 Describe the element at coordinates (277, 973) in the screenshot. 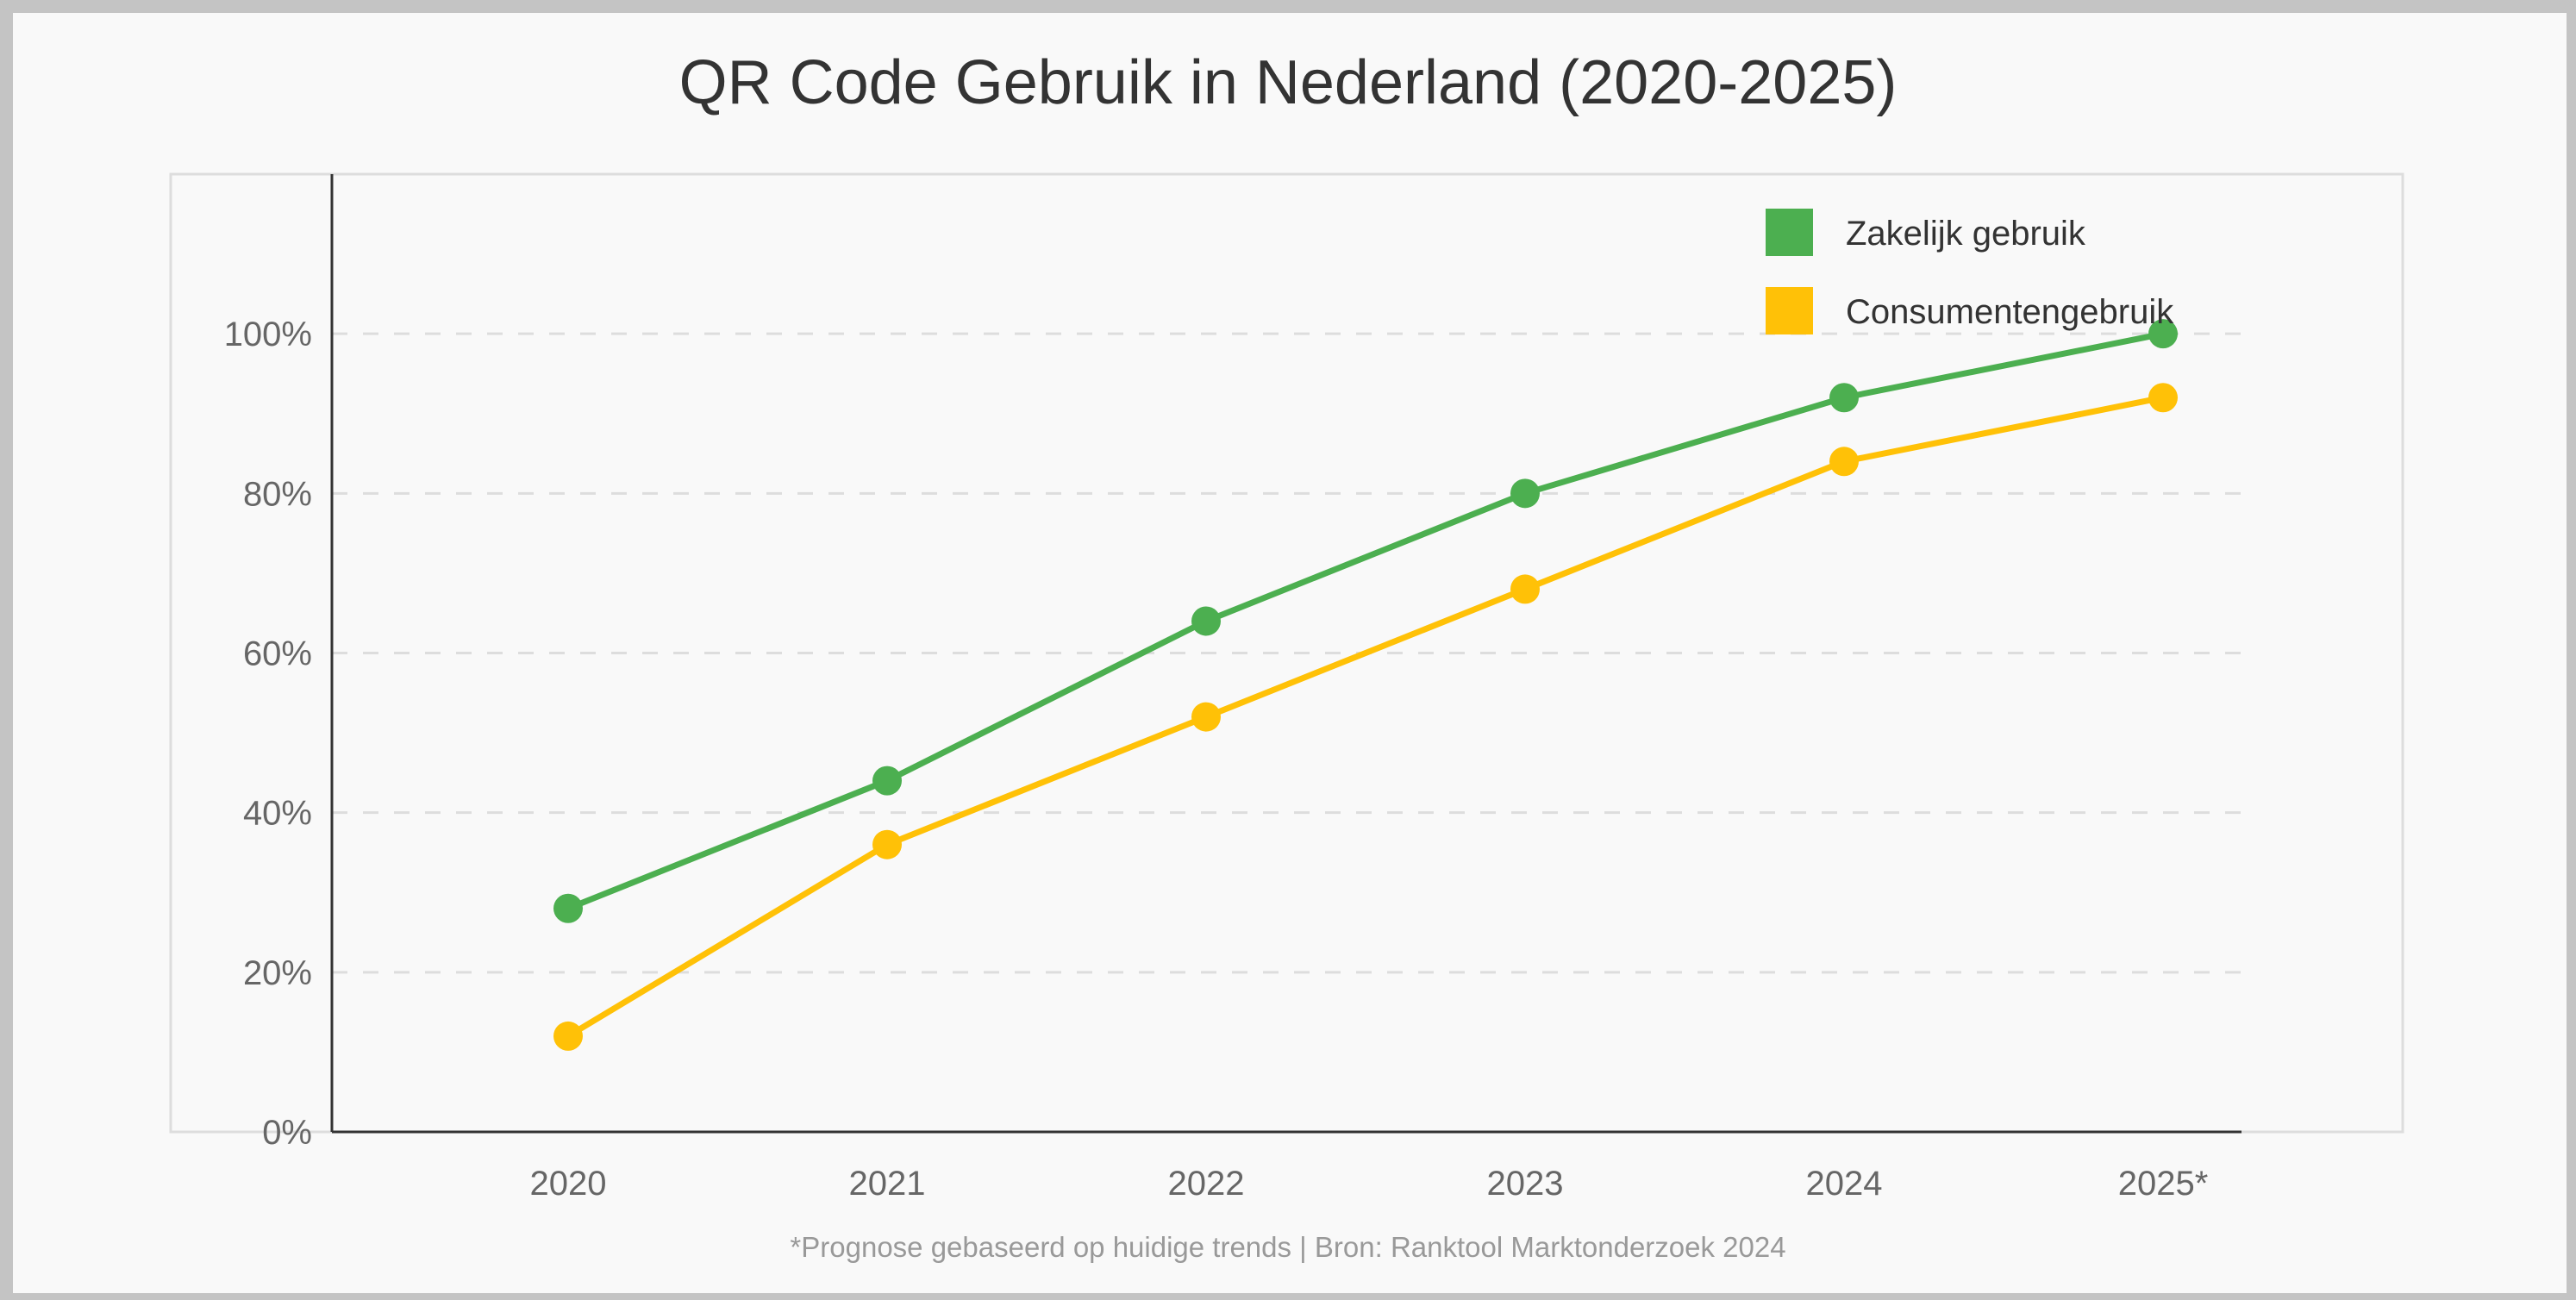

I see `y-tick-label: 20%` at that location.